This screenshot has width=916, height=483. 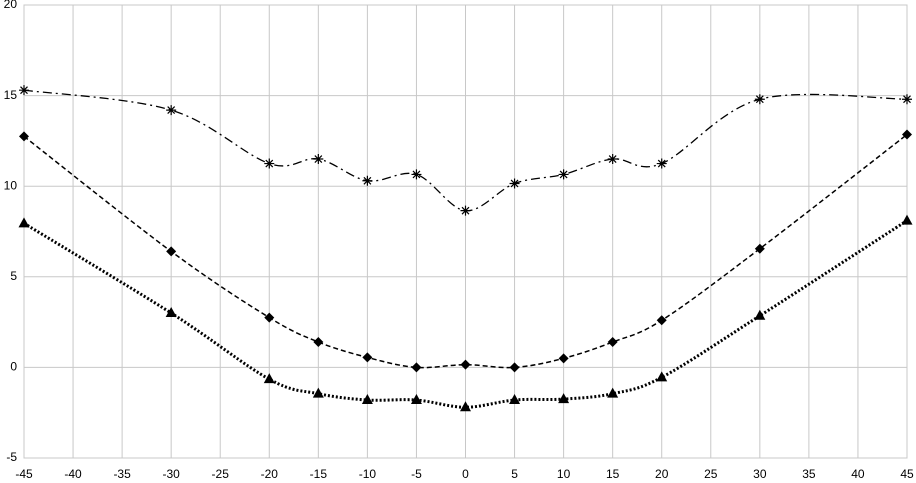 What do you see at coordinates (368, 474) in the screenshot?
I see `x-tick-label: -10` at bounding box center [368, 474].